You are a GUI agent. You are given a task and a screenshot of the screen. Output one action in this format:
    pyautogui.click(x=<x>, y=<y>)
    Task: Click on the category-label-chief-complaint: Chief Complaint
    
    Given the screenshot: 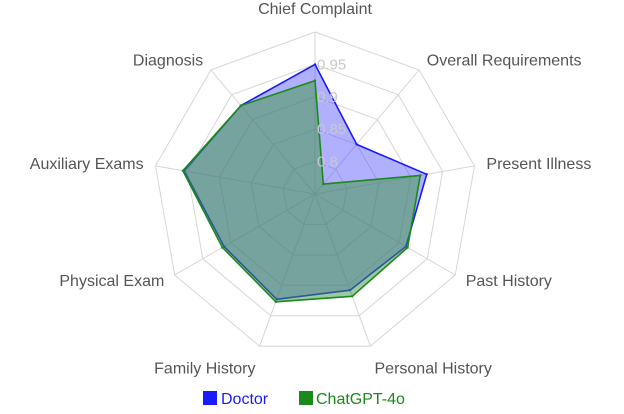 What is the action you would take?
    pyautogui.click(x=315, y=9)
    